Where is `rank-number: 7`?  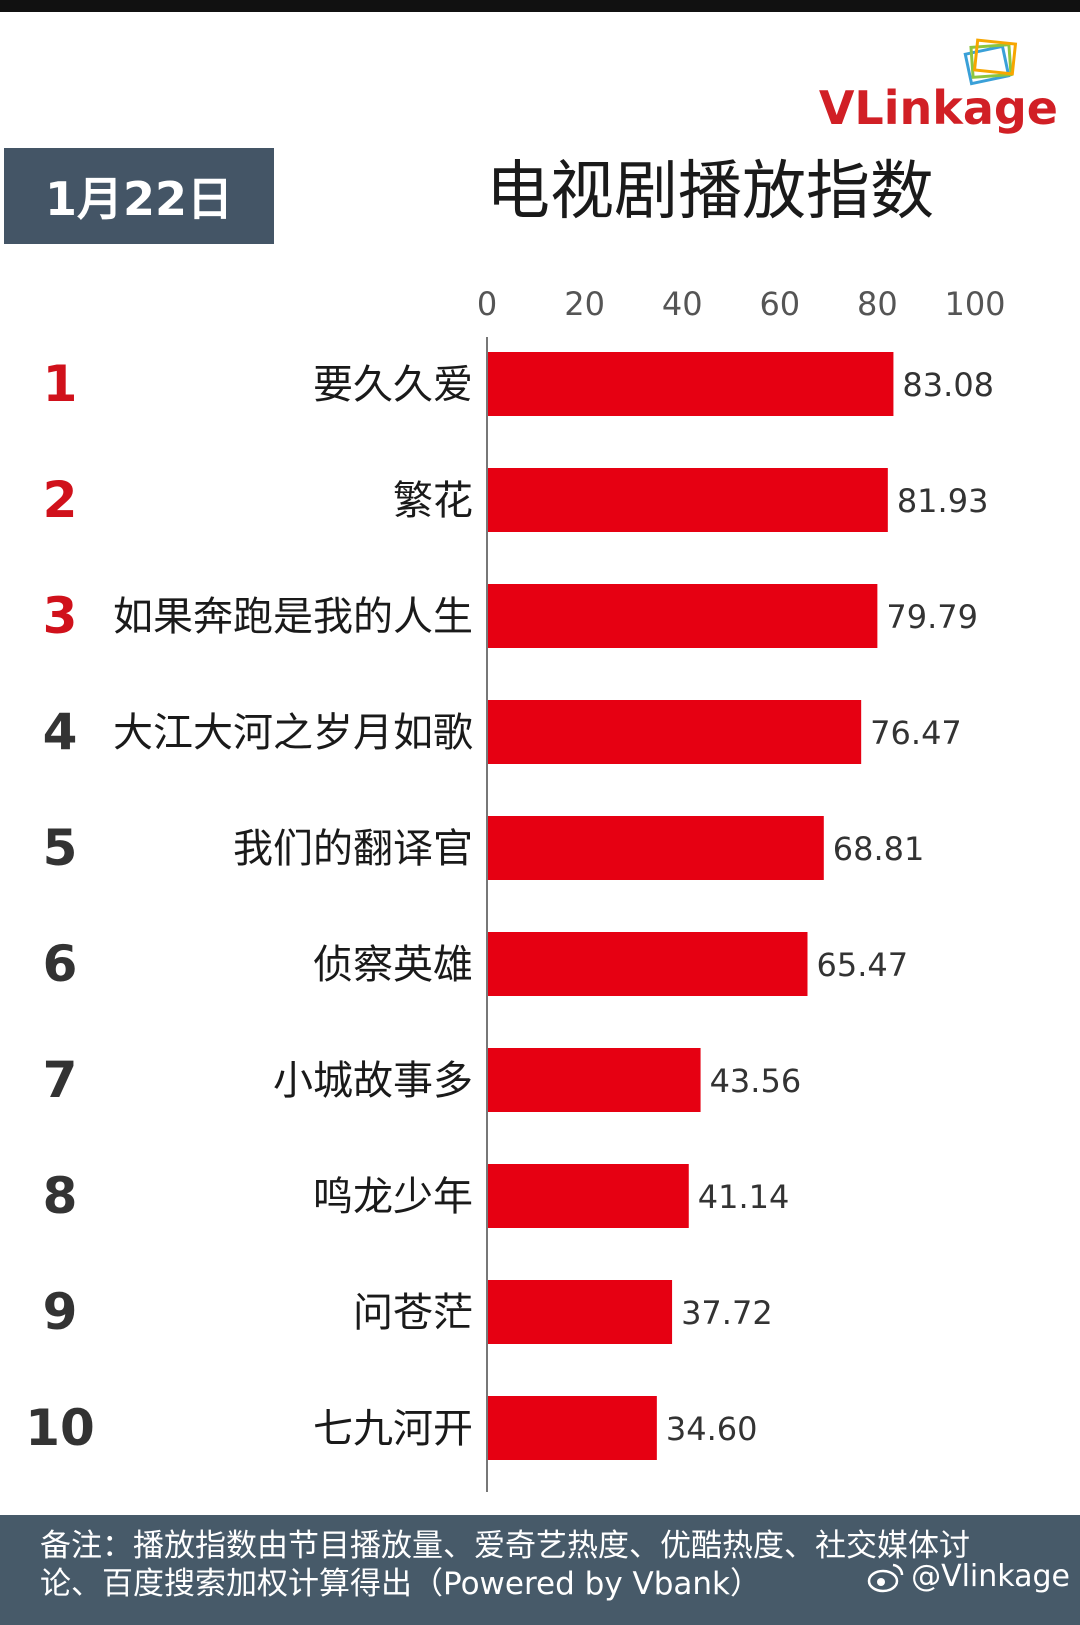 rank-number: 7 is located at coordinates (60, 1080).